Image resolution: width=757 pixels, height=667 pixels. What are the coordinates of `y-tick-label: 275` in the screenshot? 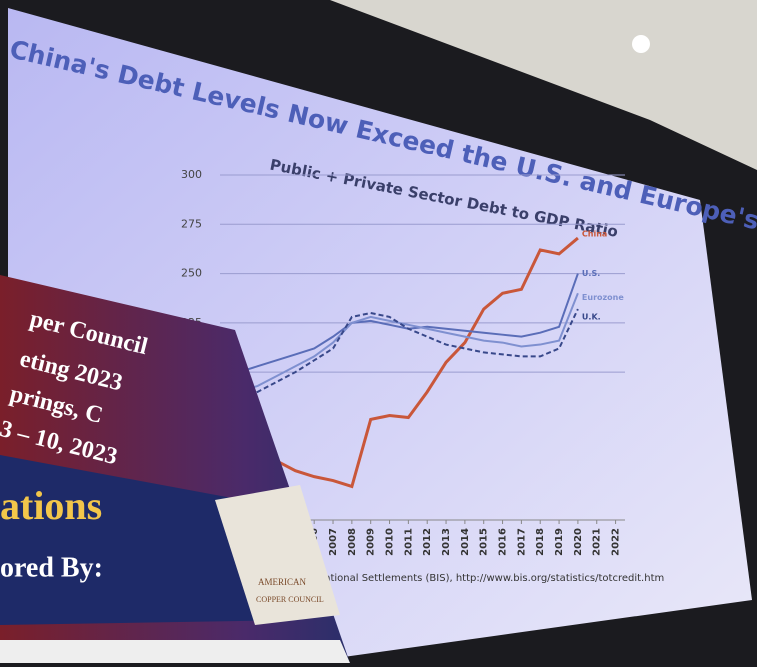 It's located at (191, 223).